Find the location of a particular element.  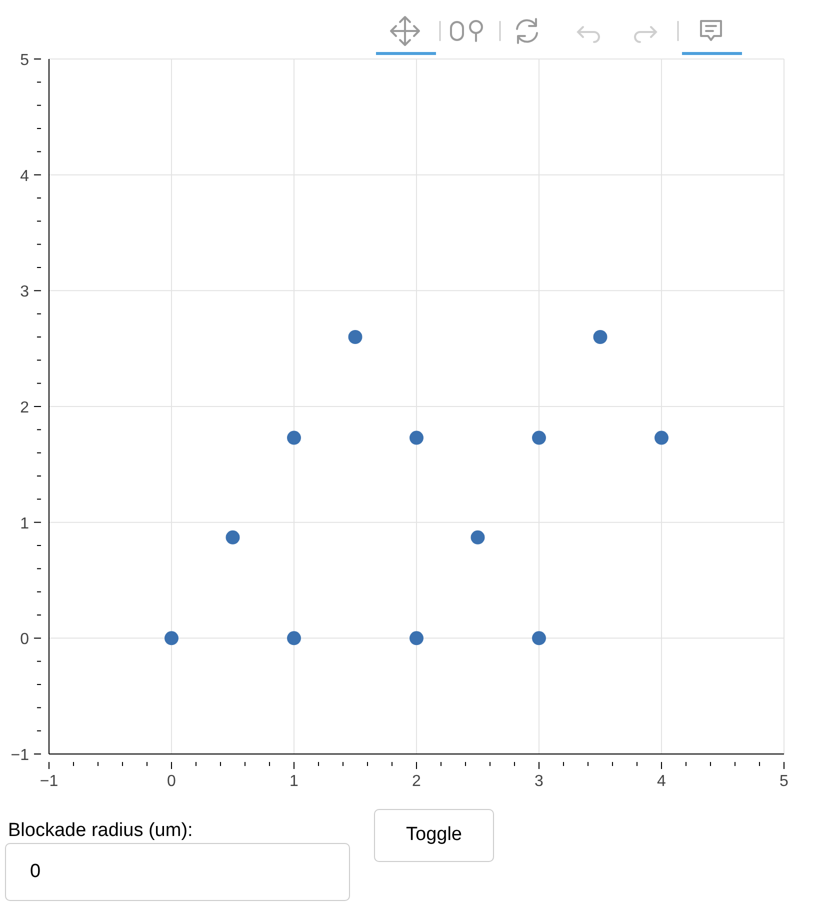

x-tick-label: 2 is located at coordinates (417, 781).